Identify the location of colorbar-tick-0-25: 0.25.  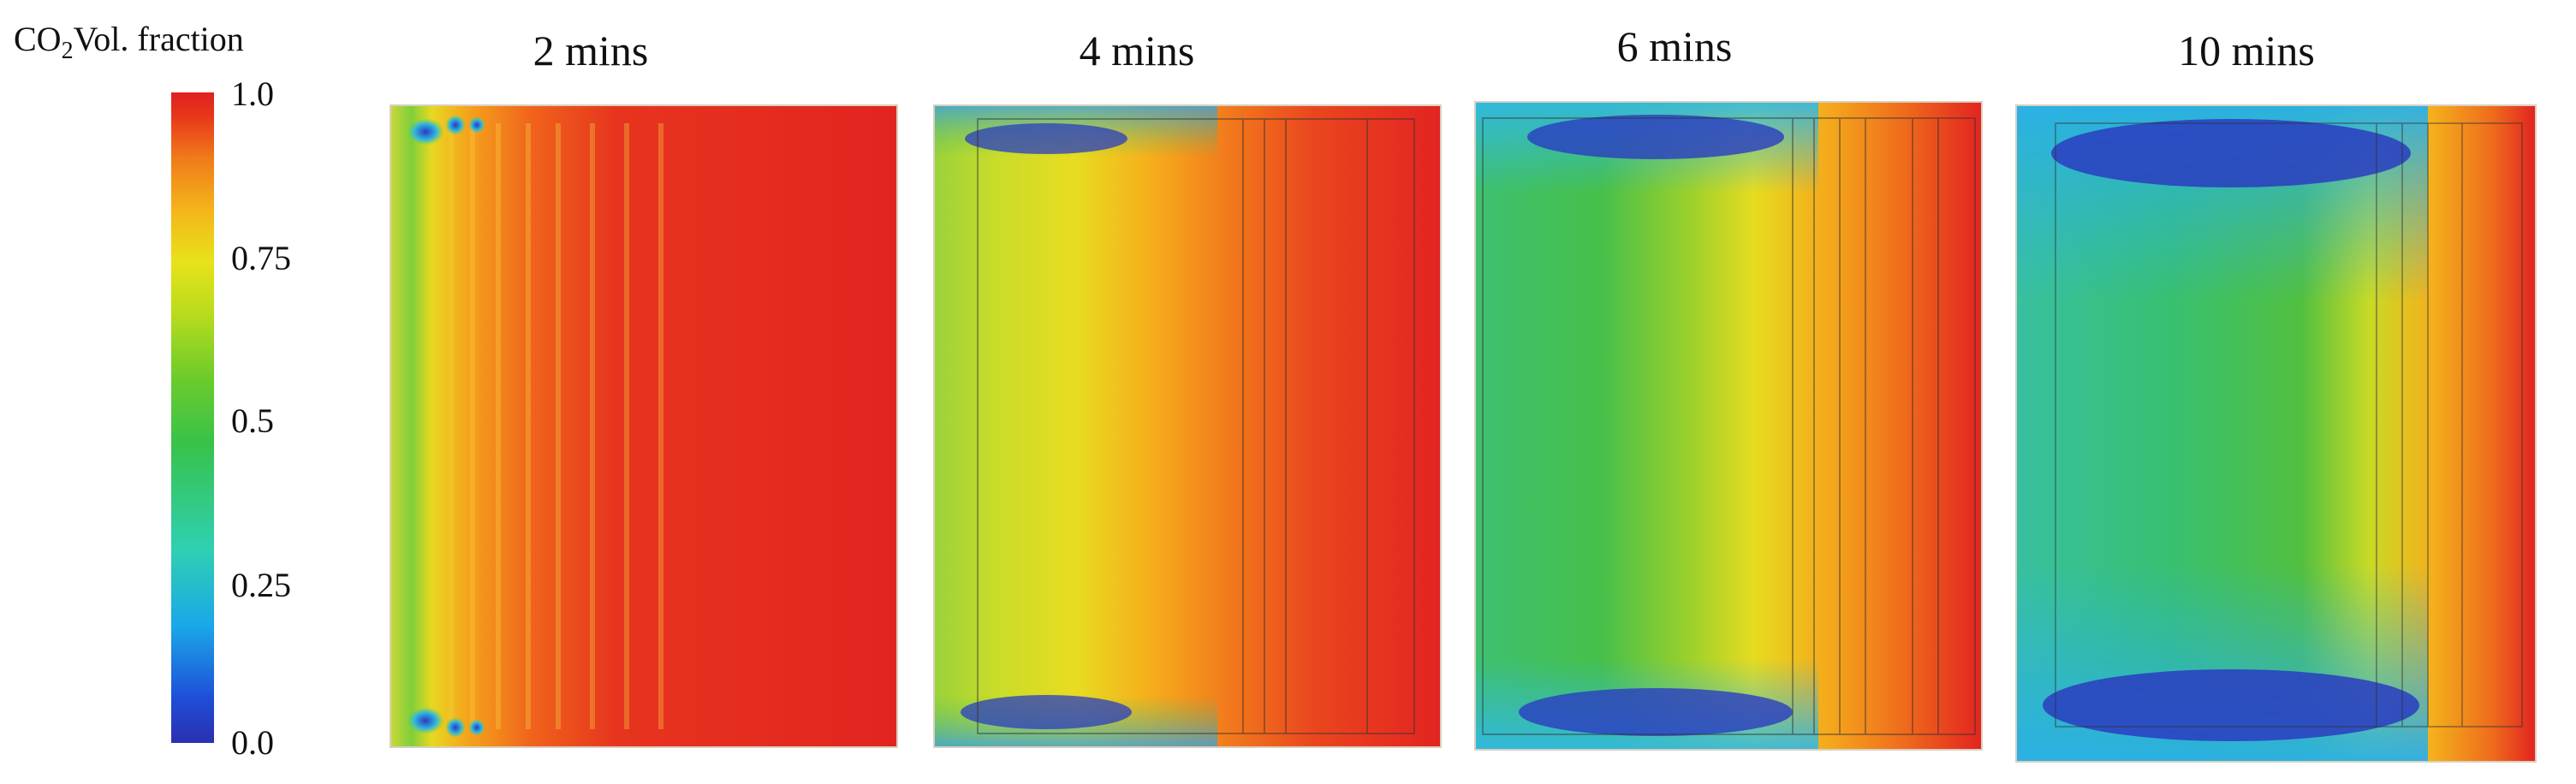
(261, 585).